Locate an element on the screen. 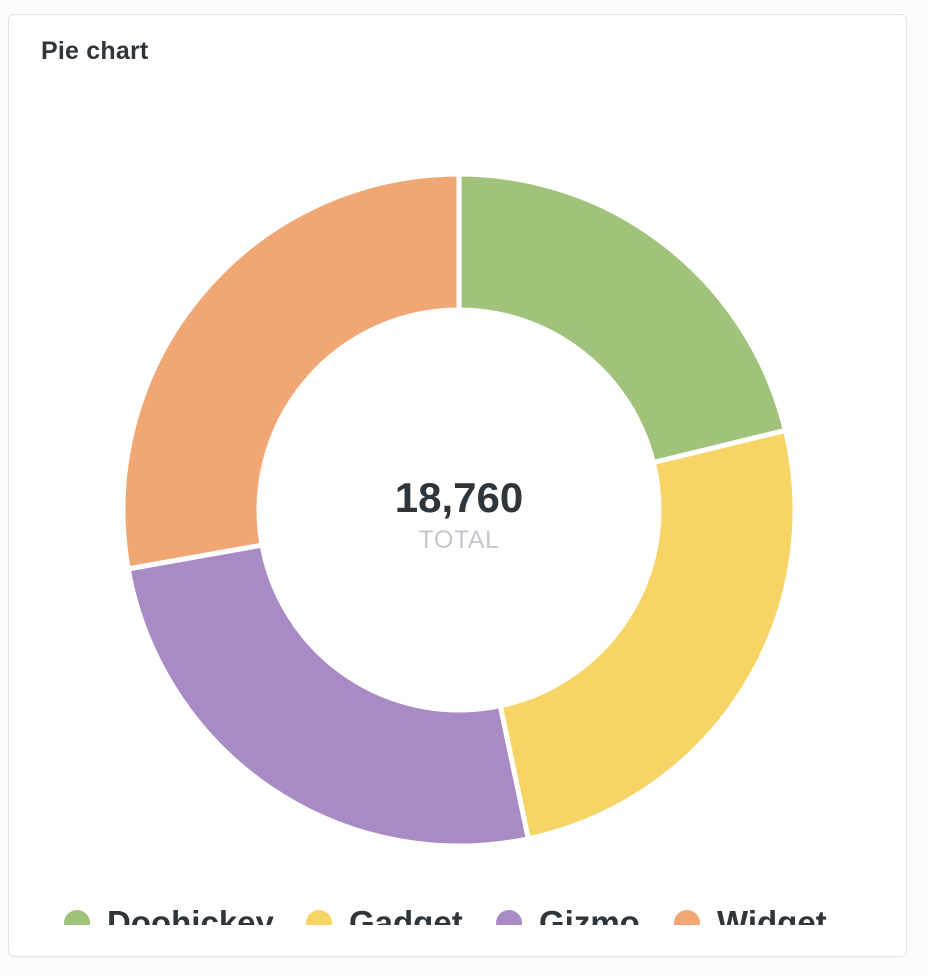  legend-label: Doohickey is located at coordinates (190, 914).